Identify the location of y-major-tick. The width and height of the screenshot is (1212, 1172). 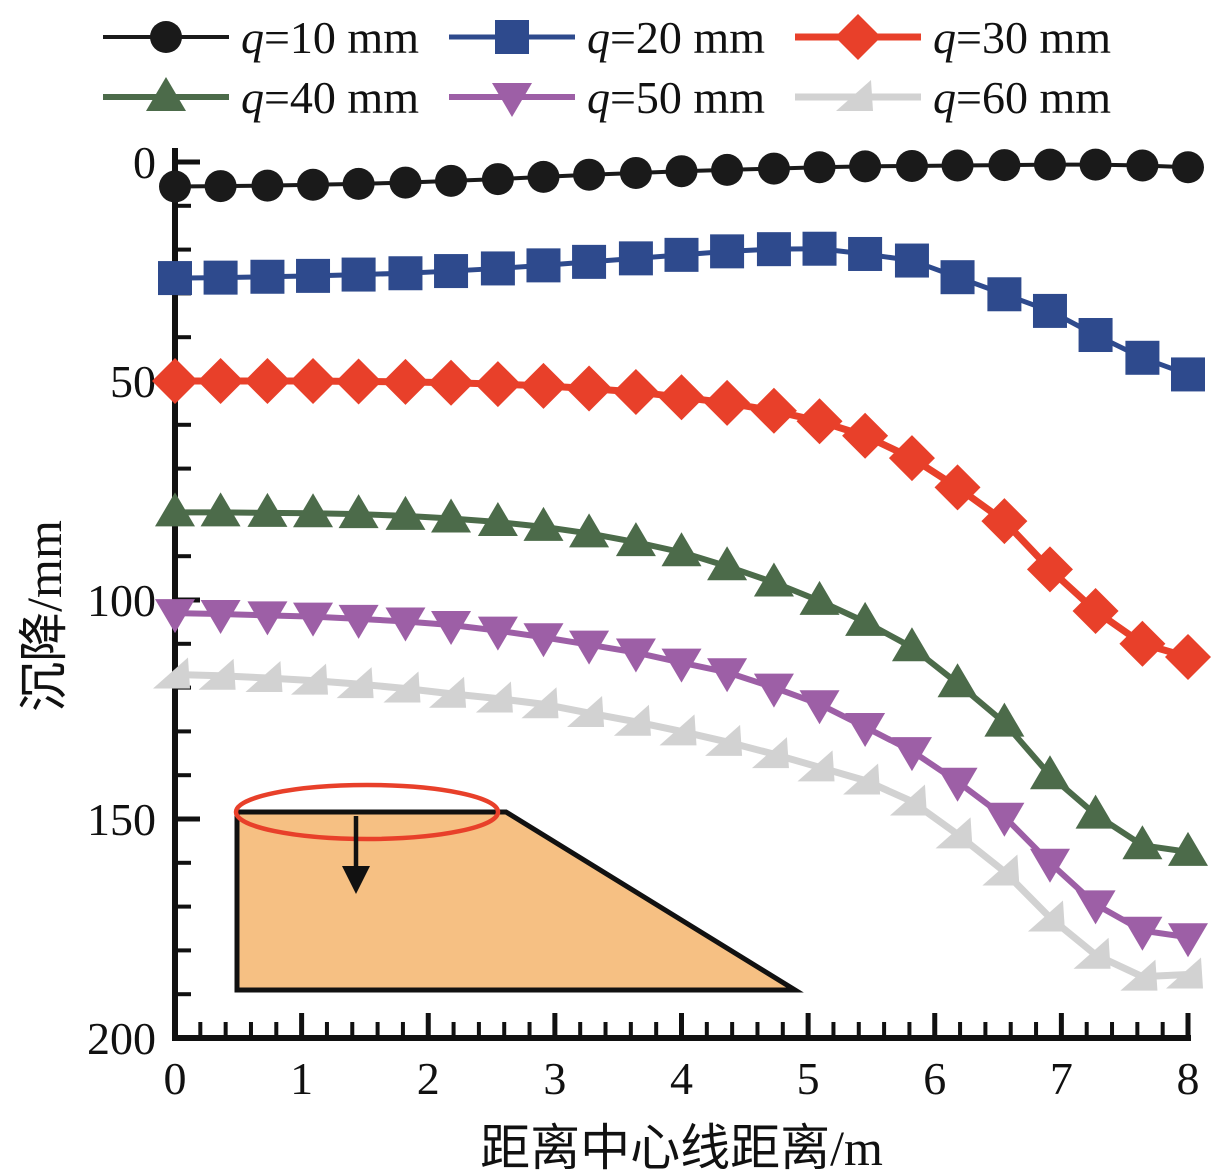
(189, 819).